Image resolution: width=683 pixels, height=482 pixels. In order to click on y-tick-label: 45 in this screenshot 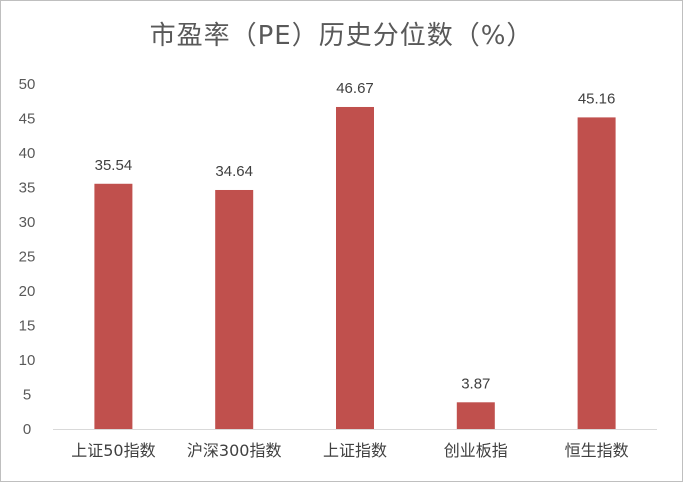, I will do `click(27, 119)`.